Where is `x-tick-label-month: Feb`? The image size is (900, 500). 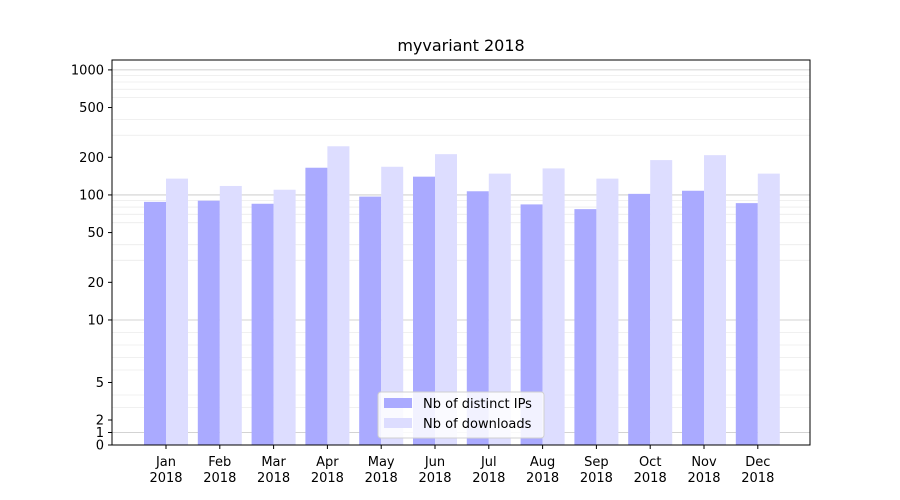 x-tick-label-month: Feb is located at coordinates (219, 462).